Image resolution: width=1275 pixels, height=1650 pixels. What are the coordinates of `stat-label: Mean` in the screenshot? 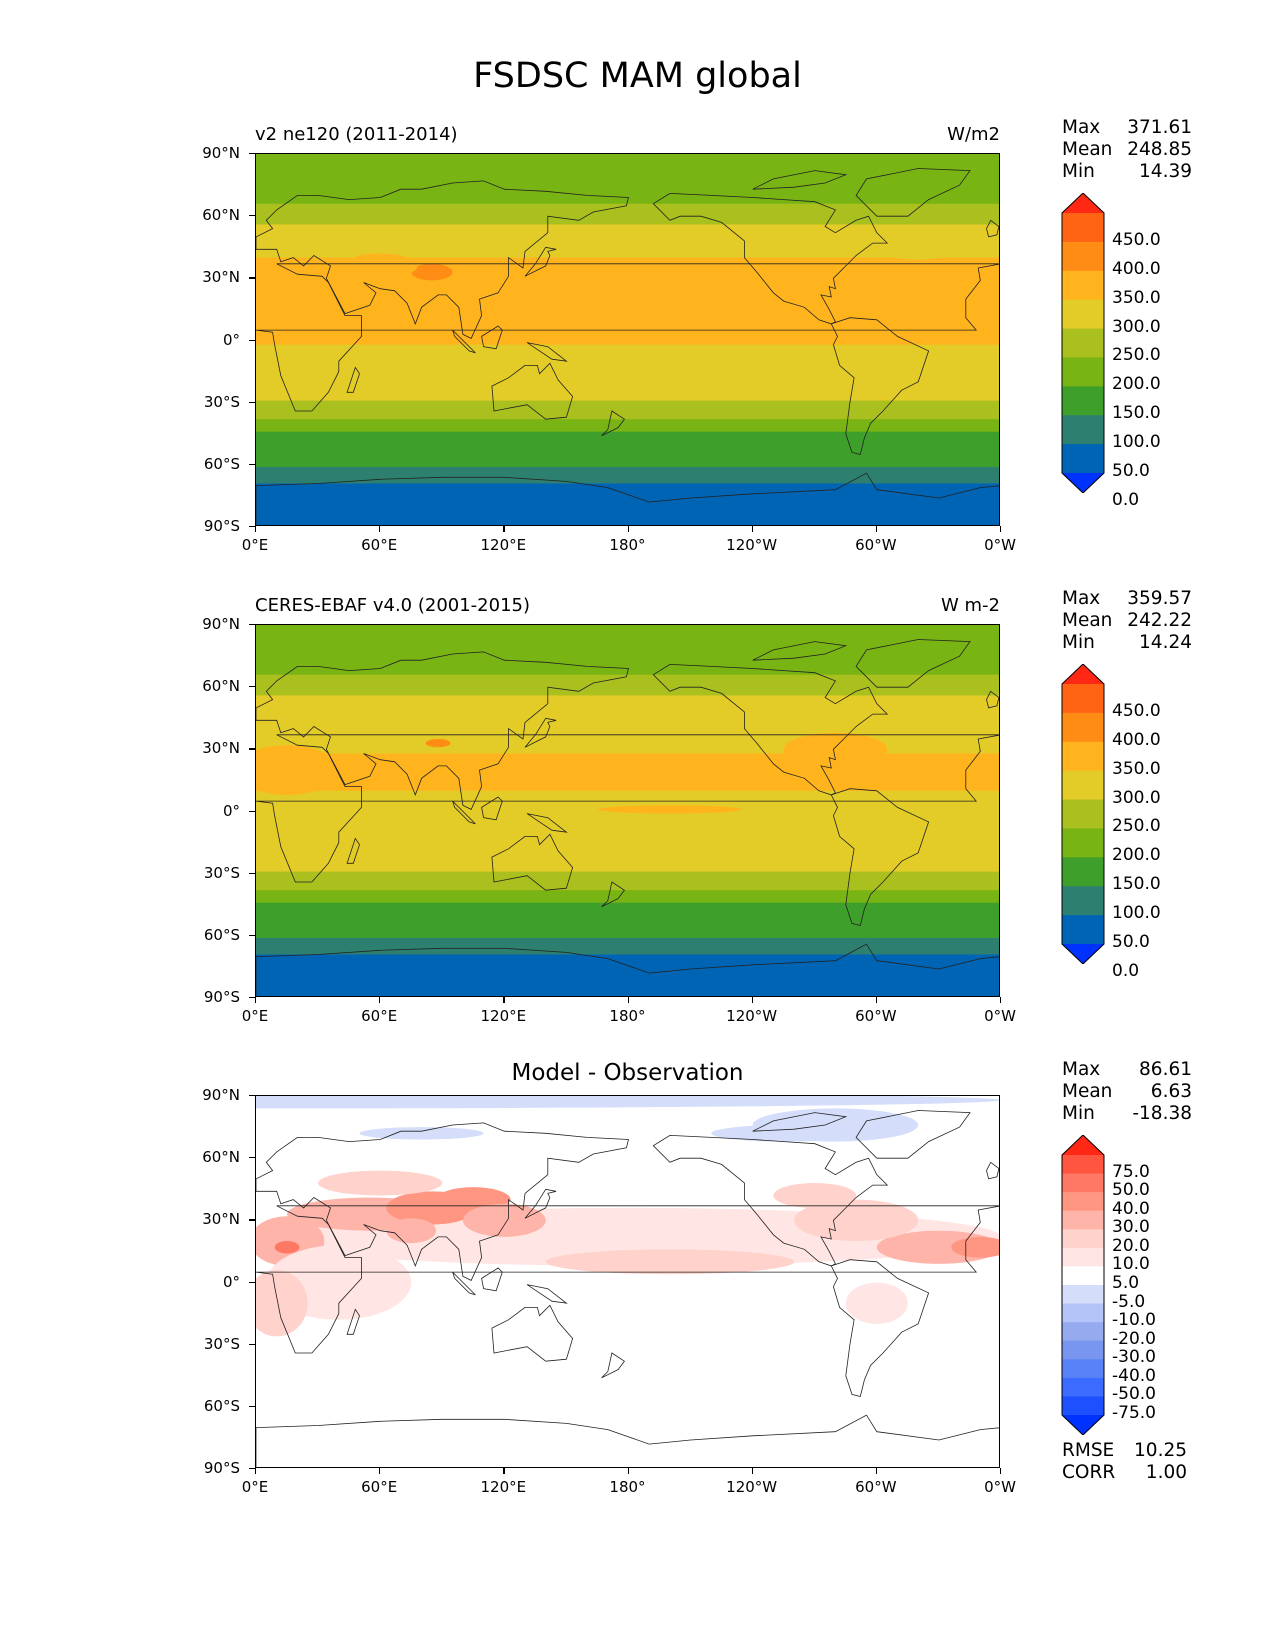 It's located at (1087, 620).